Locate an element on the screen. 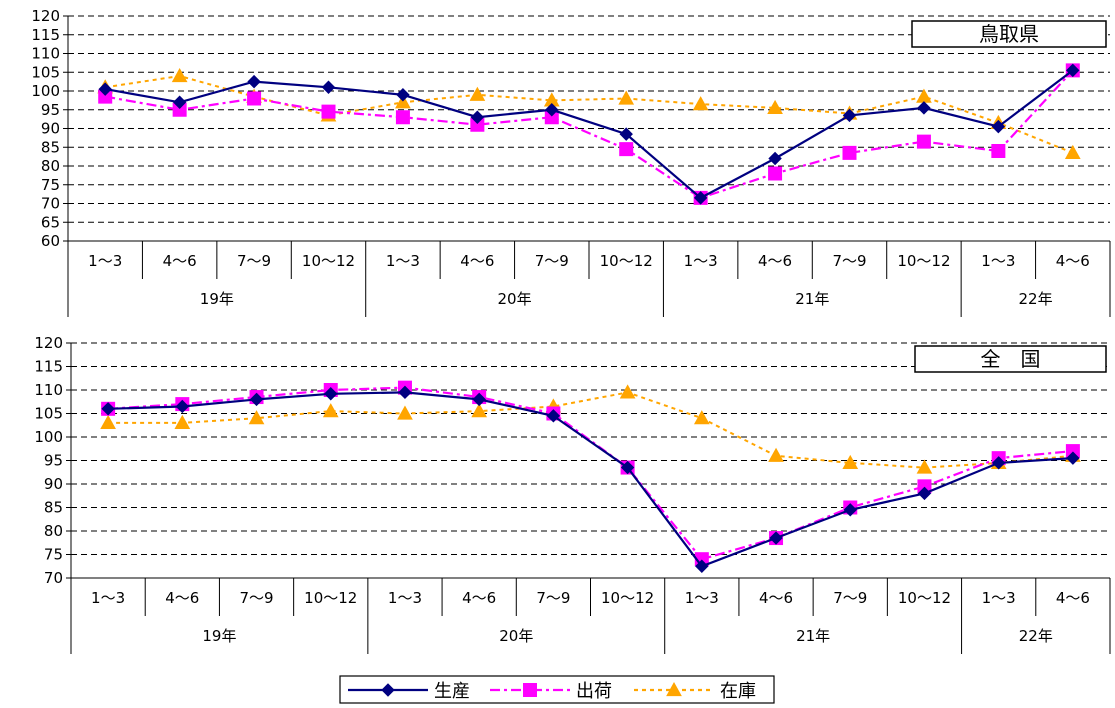 The width and height of the screenshot is (1115, 708). y-tick-label: 60 is located at coordinates (50, 241).